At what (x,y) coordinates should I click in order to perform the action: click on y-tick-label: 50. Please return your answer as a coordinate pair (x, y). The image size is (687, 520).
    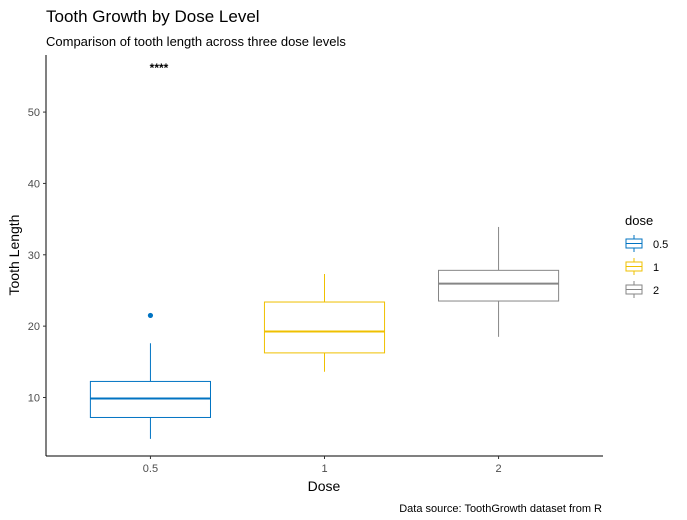
    Looking at the image, I should click on (34, 113).